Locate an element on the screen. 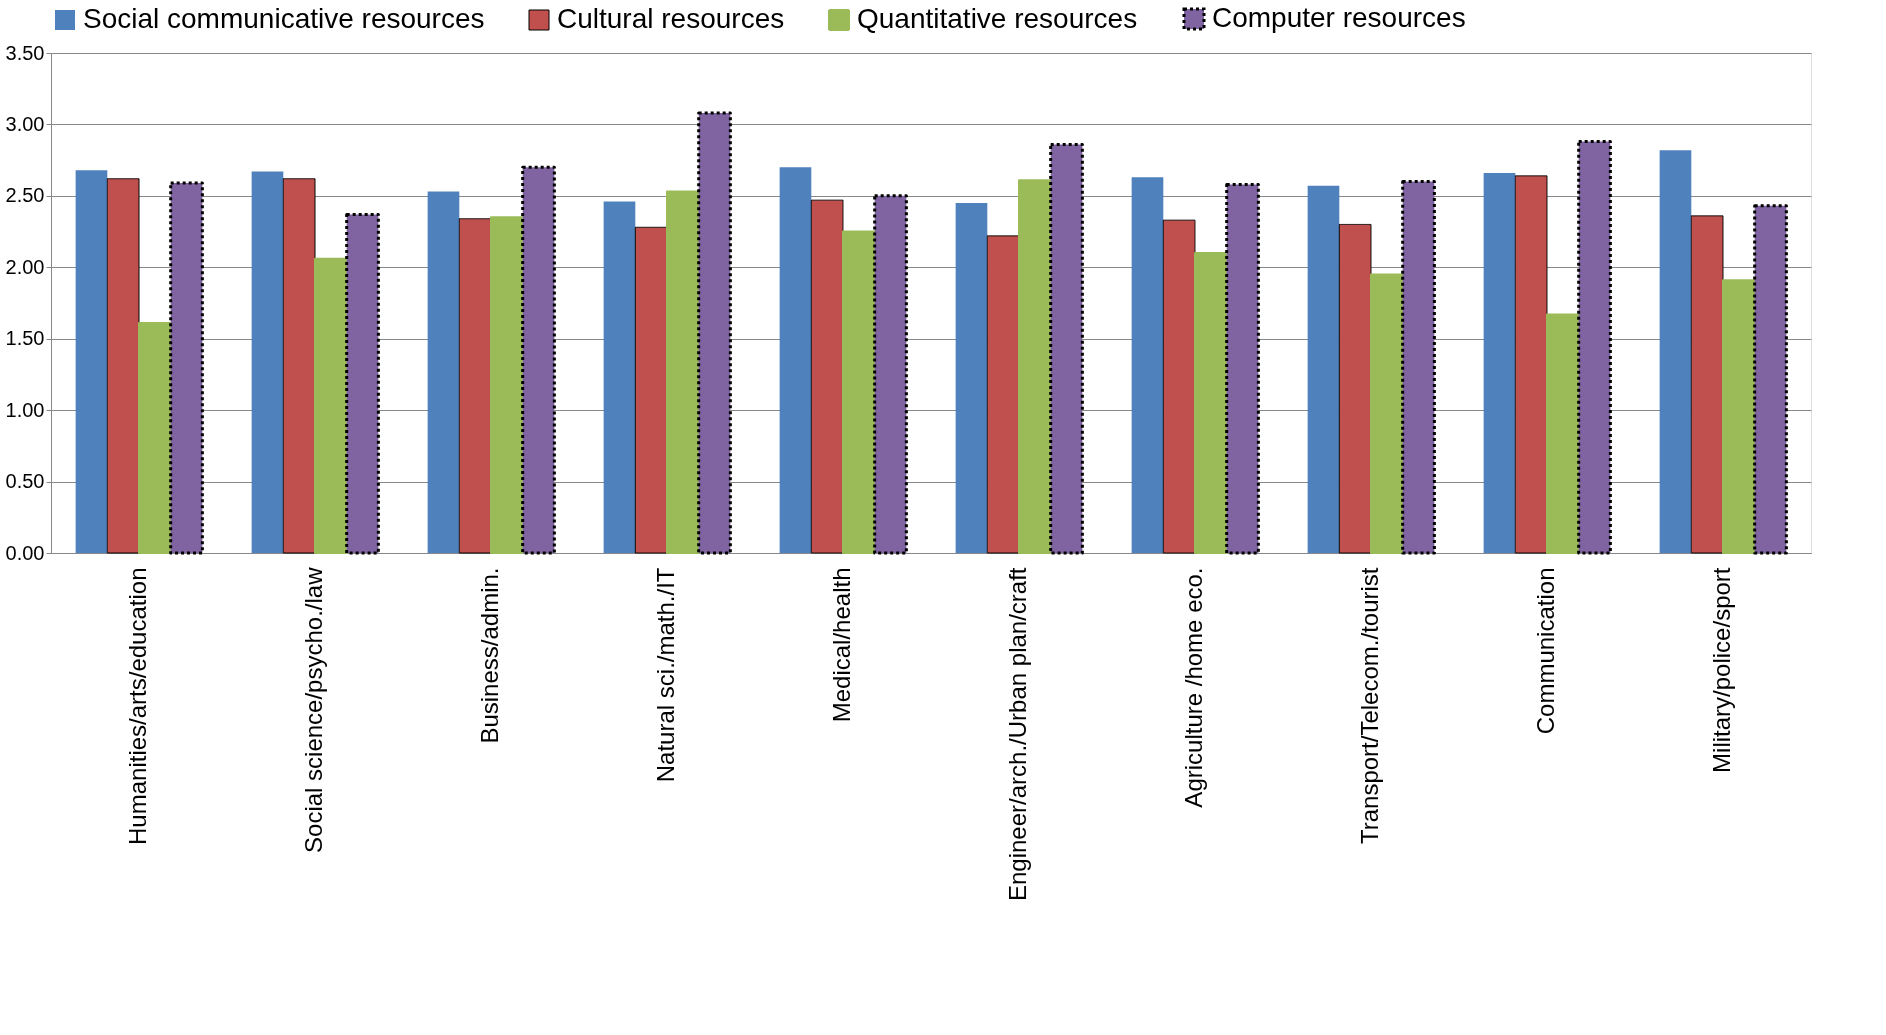  x-tick-label: Business/admin. is located at coordinates (489, 655).